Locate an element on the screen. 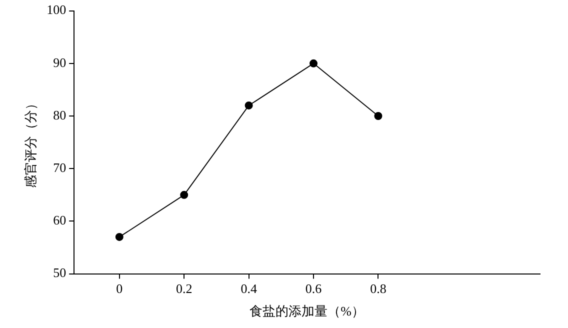  x-tick-label: 0 is located at coordinates (119, 288).